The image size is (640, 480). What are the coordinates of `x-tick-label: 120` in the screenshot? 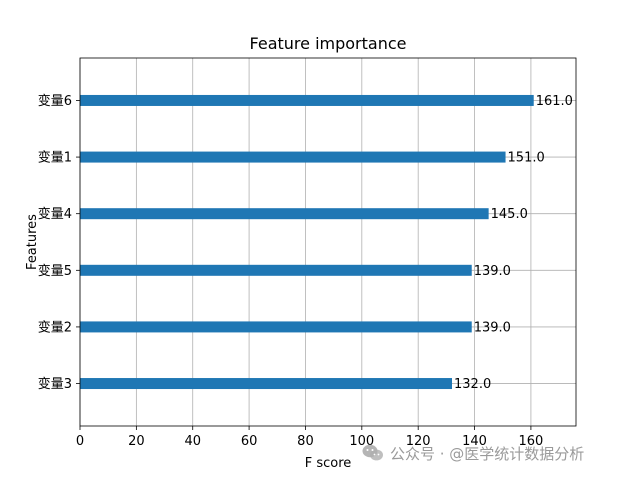 It's located at (418, 441).